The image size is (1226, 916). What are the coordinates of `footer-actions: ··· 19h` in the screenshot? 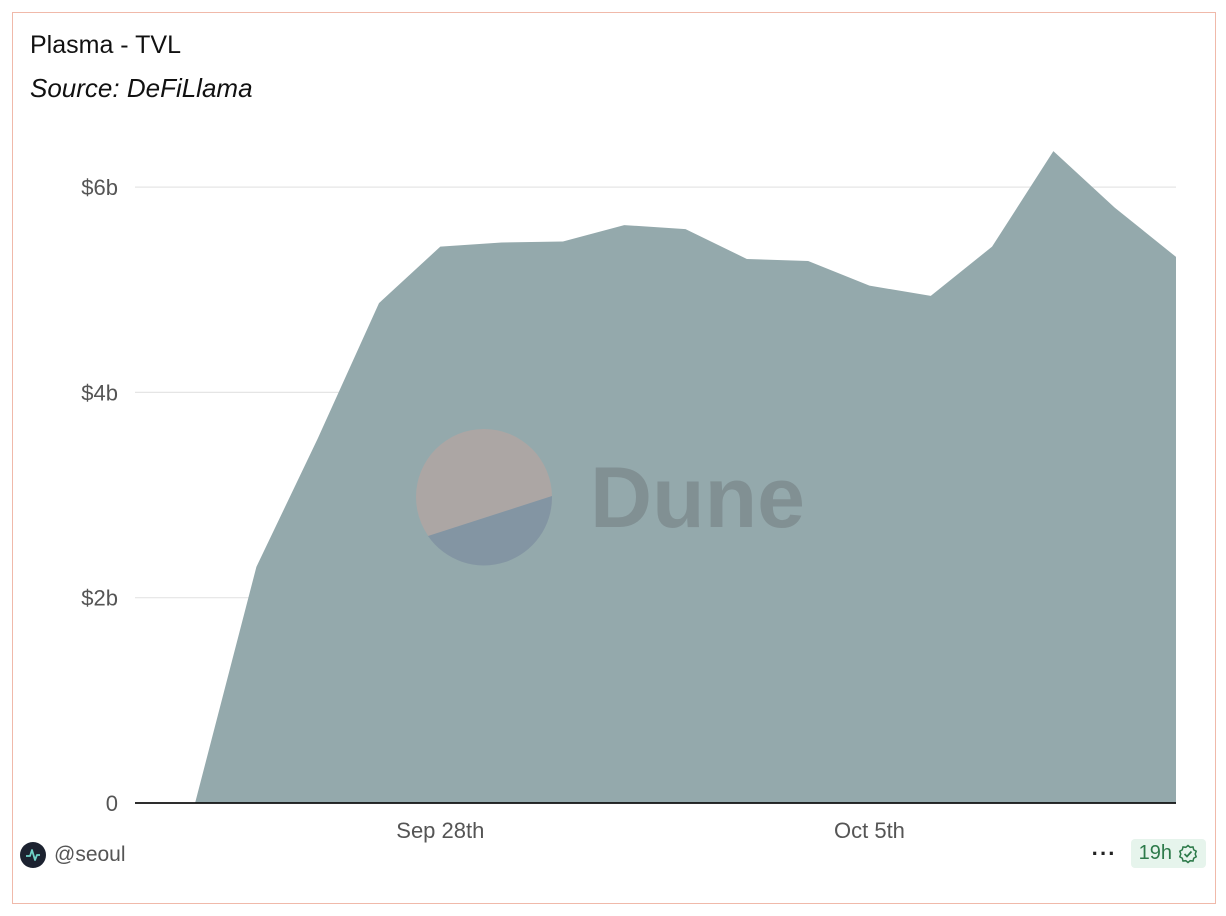 It's located at (1149, 853).